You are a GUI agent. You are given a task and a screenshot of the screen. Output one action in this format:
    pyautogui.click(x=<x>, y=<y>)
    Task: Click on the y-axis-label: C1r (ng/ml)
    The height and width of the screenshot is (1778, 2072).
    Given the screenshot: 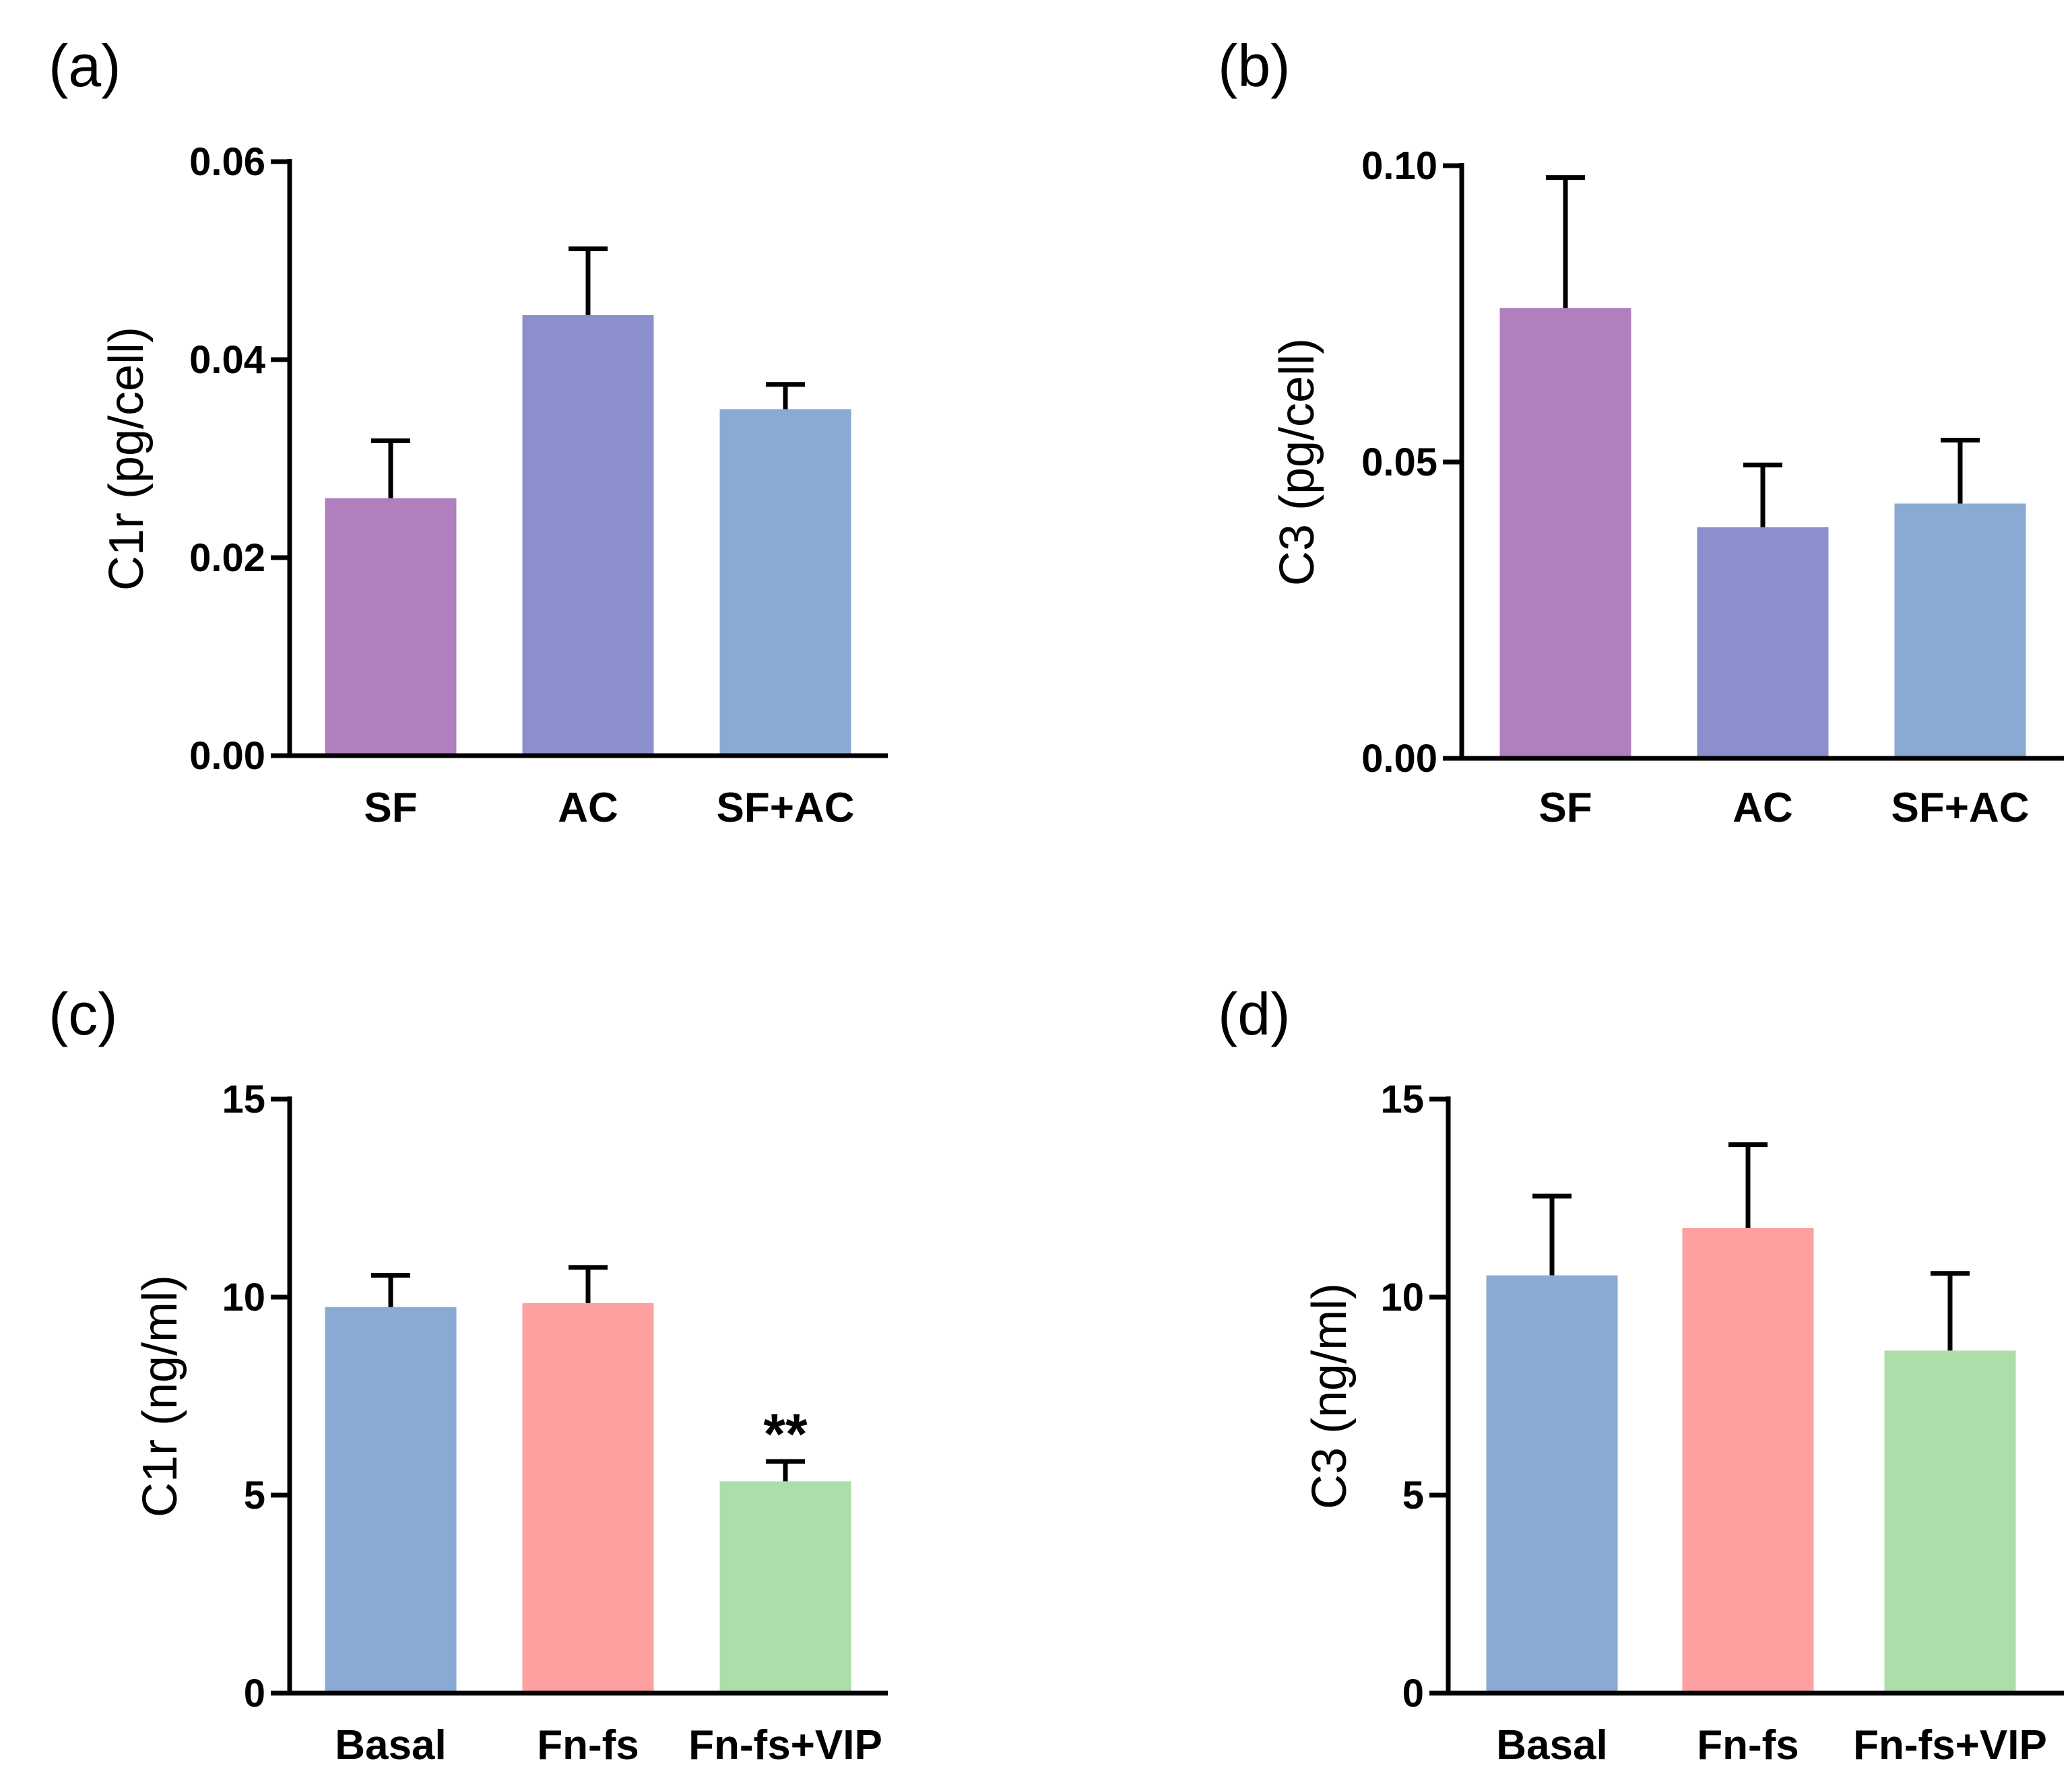 What is the action you would take?
    pyautogui.click(x=160, y=1396)
    